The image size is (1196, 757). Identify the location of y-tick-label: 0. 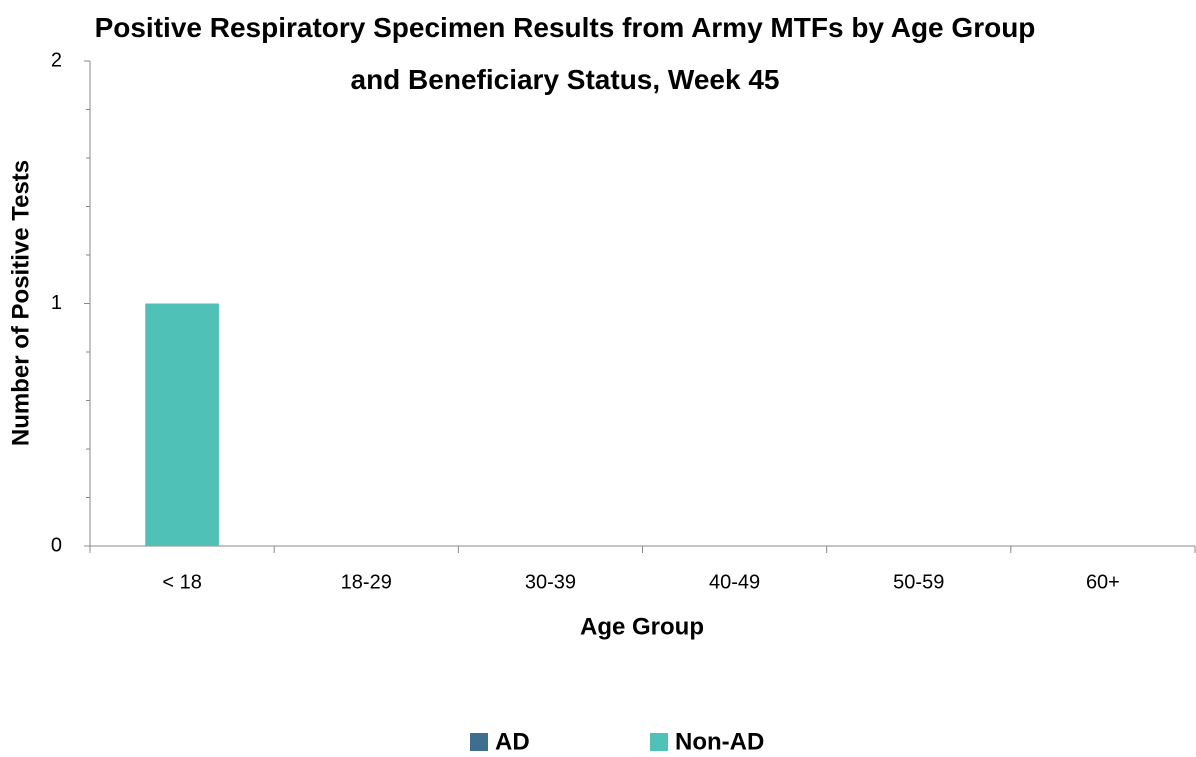
(56, 545).